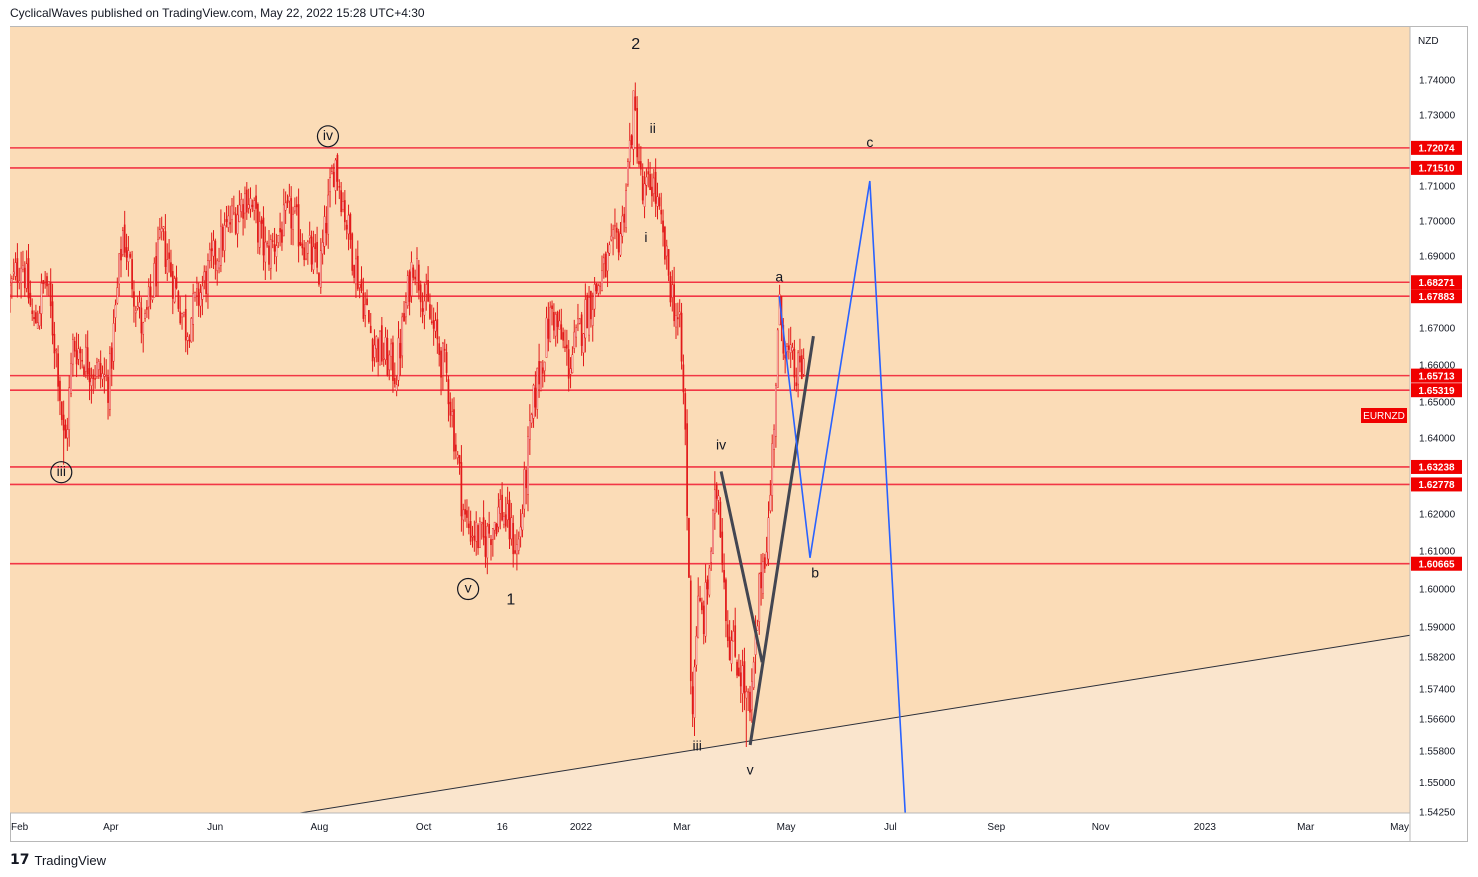 The width and height of the screenshot is (1478, 877). What do you see at coordinates (1436, 169) in the screenshot?
I see `level-price-text: 1.71510` at bounding box center [1436, 169].